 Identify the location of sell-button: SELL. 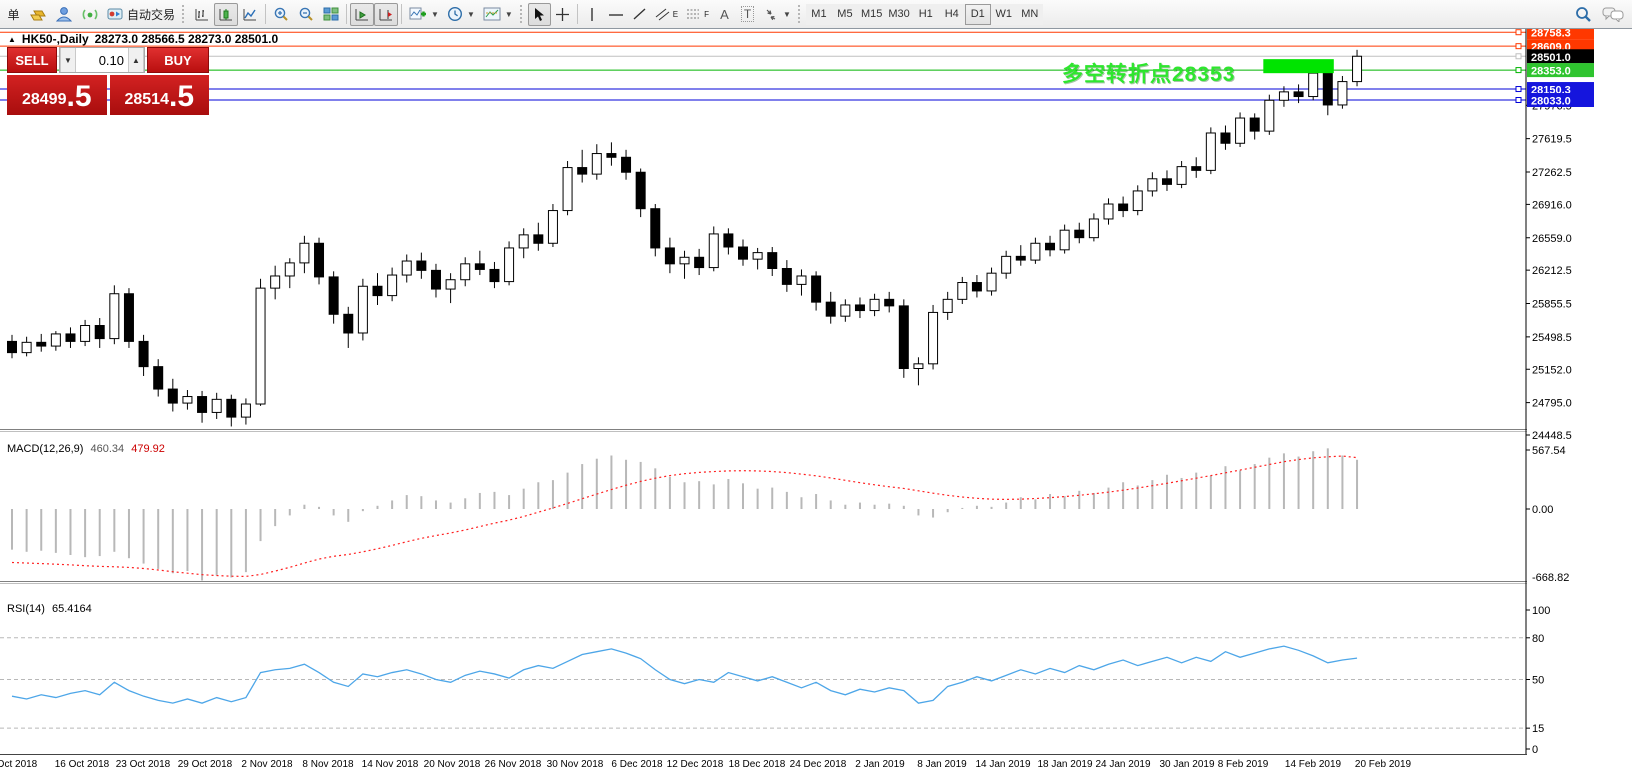
(32, 60).